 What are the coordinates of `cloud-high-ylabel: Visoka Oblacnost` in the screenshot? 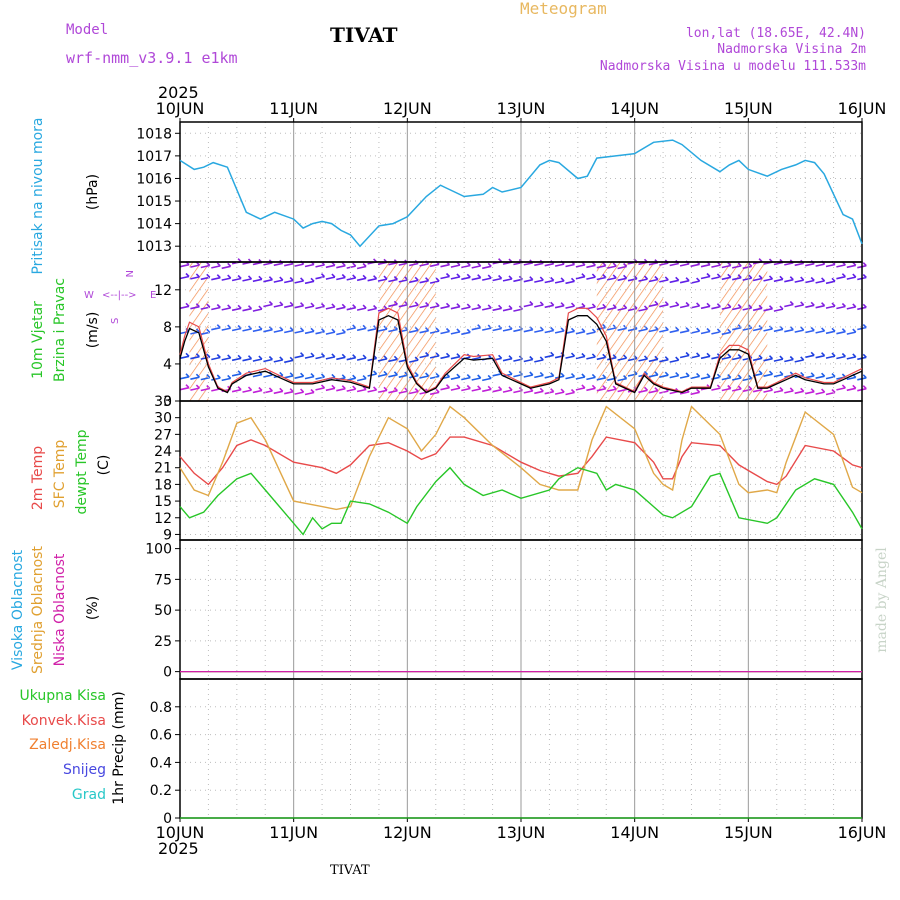 It's located at (18, 609).